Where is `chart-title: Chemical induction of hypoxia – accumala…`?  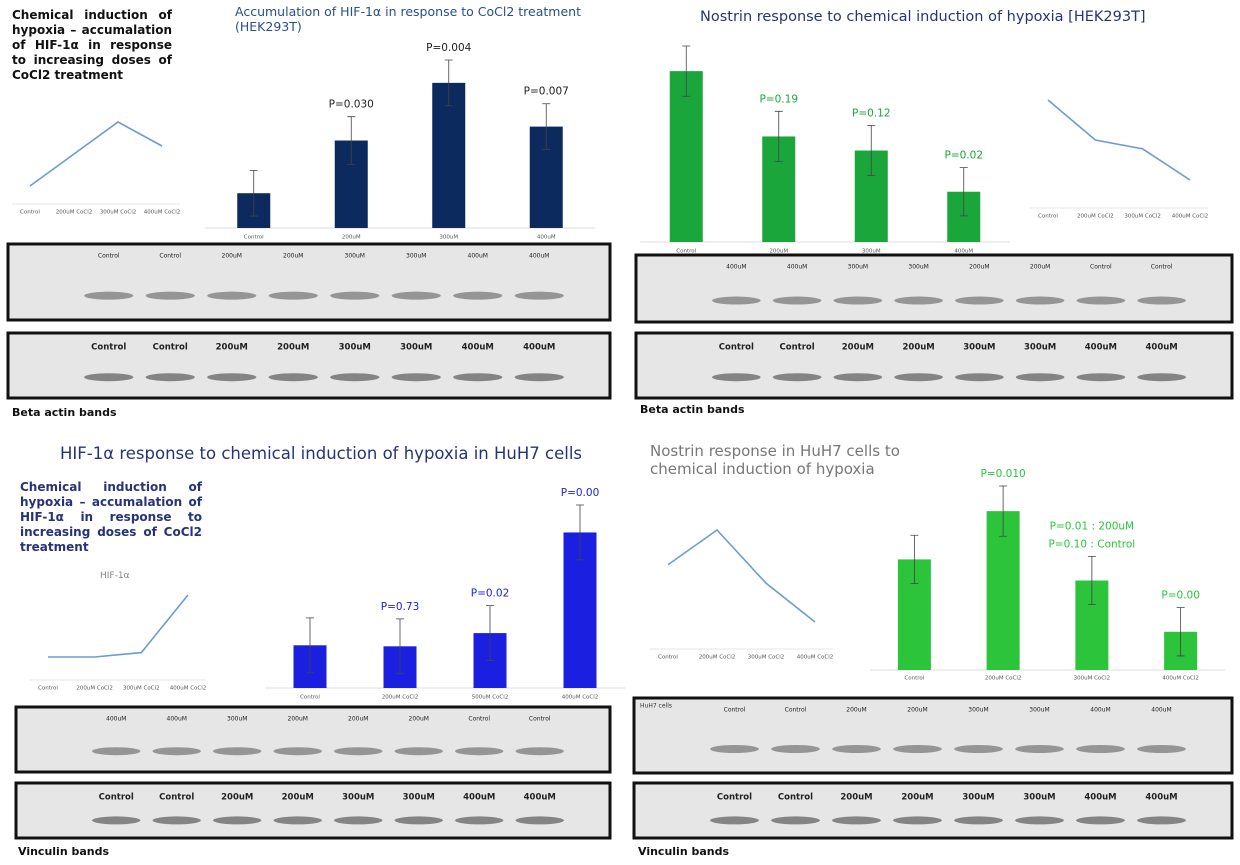
chart-title: Chemical induction of hypoxia – accumala… is located at coordinates (92, 45).